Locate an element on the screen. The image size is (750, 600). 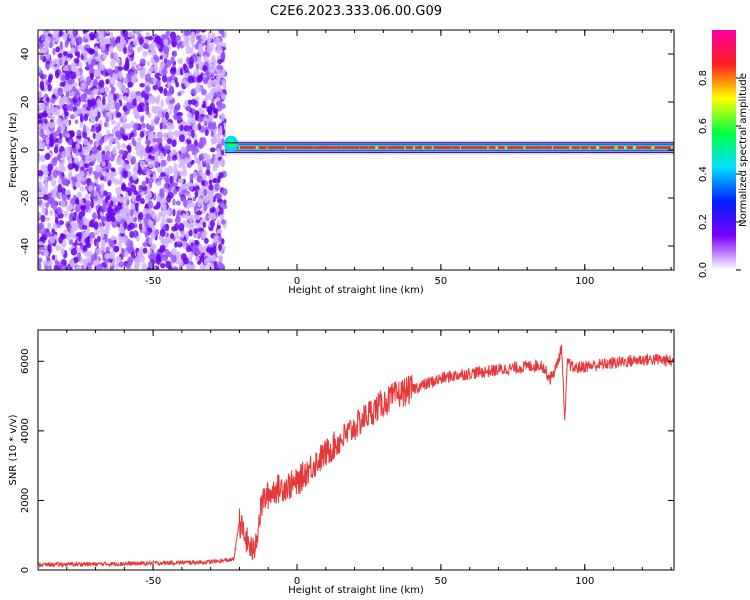
x-tick-label: 50 is located at coordinates (441, 281).